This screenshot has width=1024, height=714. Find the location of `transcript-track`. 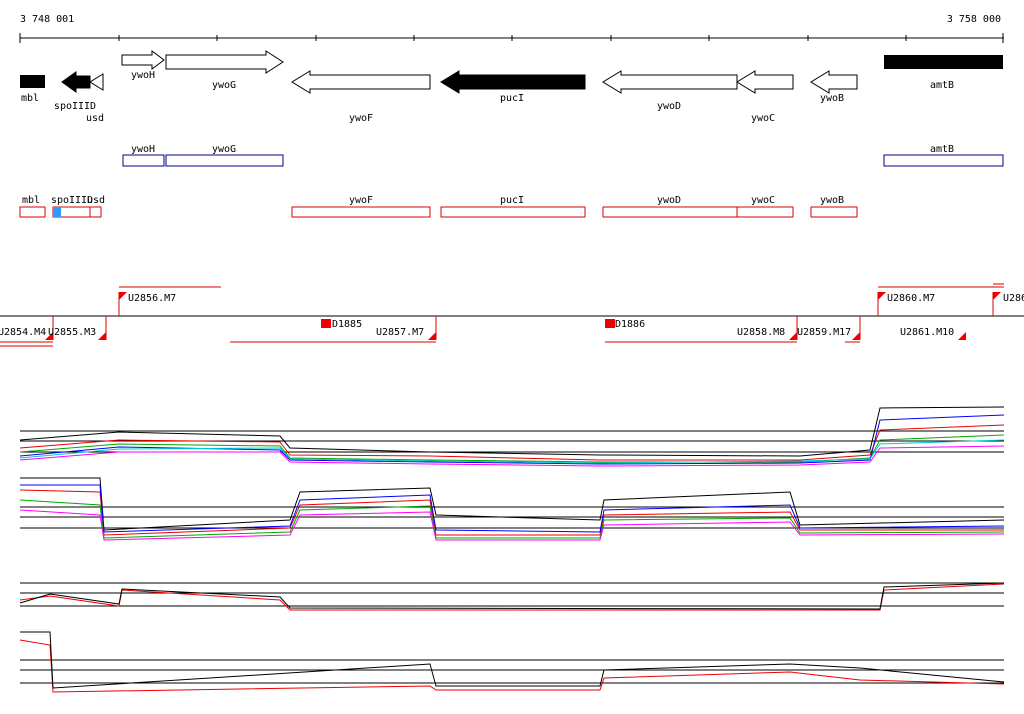

transcript-track is located at coordinates (512, 315).